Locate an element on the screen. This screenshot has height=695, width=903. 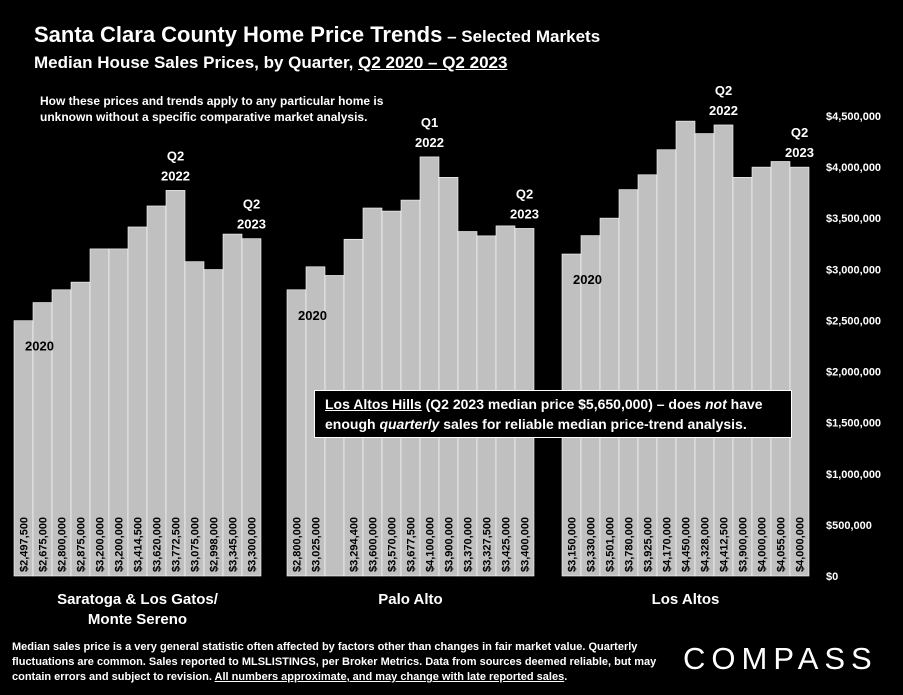
y-tick-label: $4,500,000 is located at coordinates (853, 117).